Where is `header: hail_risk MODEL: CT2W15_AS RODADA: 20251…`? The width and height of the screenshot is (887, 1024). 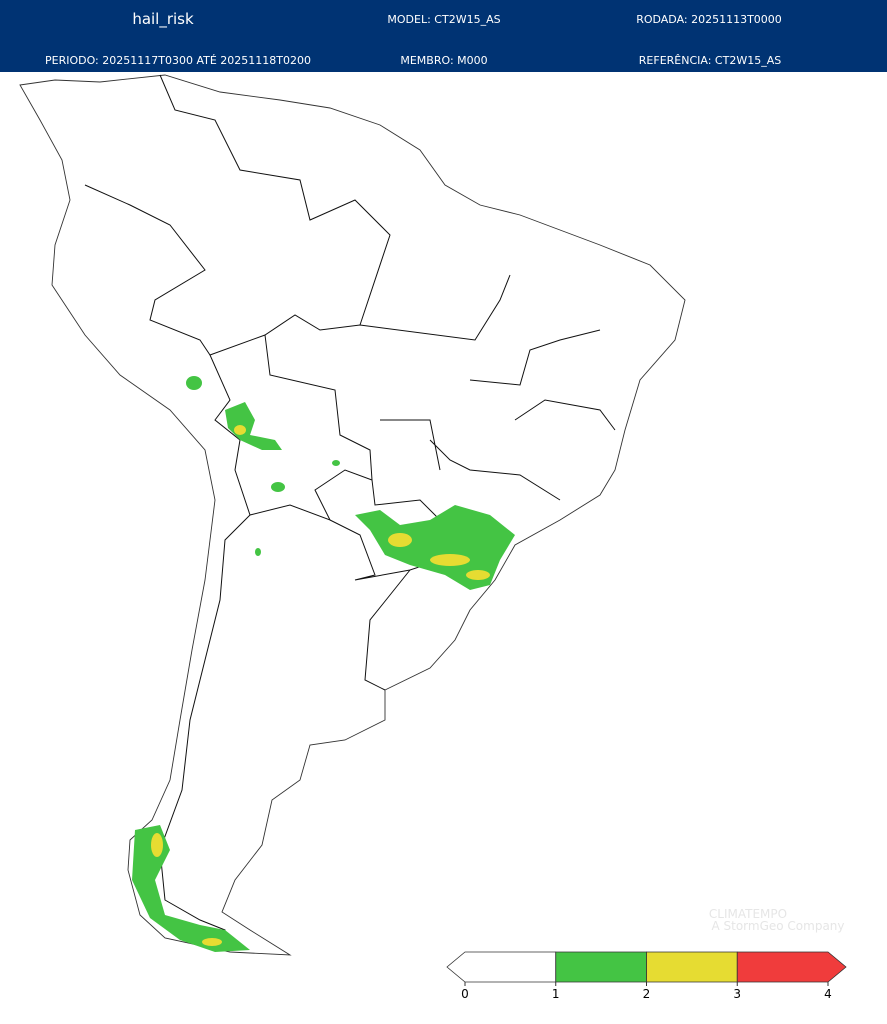 header: hail_risk MODEL: CT2W15_AS RODADA: 20251… is located at coordinates (443, 36).